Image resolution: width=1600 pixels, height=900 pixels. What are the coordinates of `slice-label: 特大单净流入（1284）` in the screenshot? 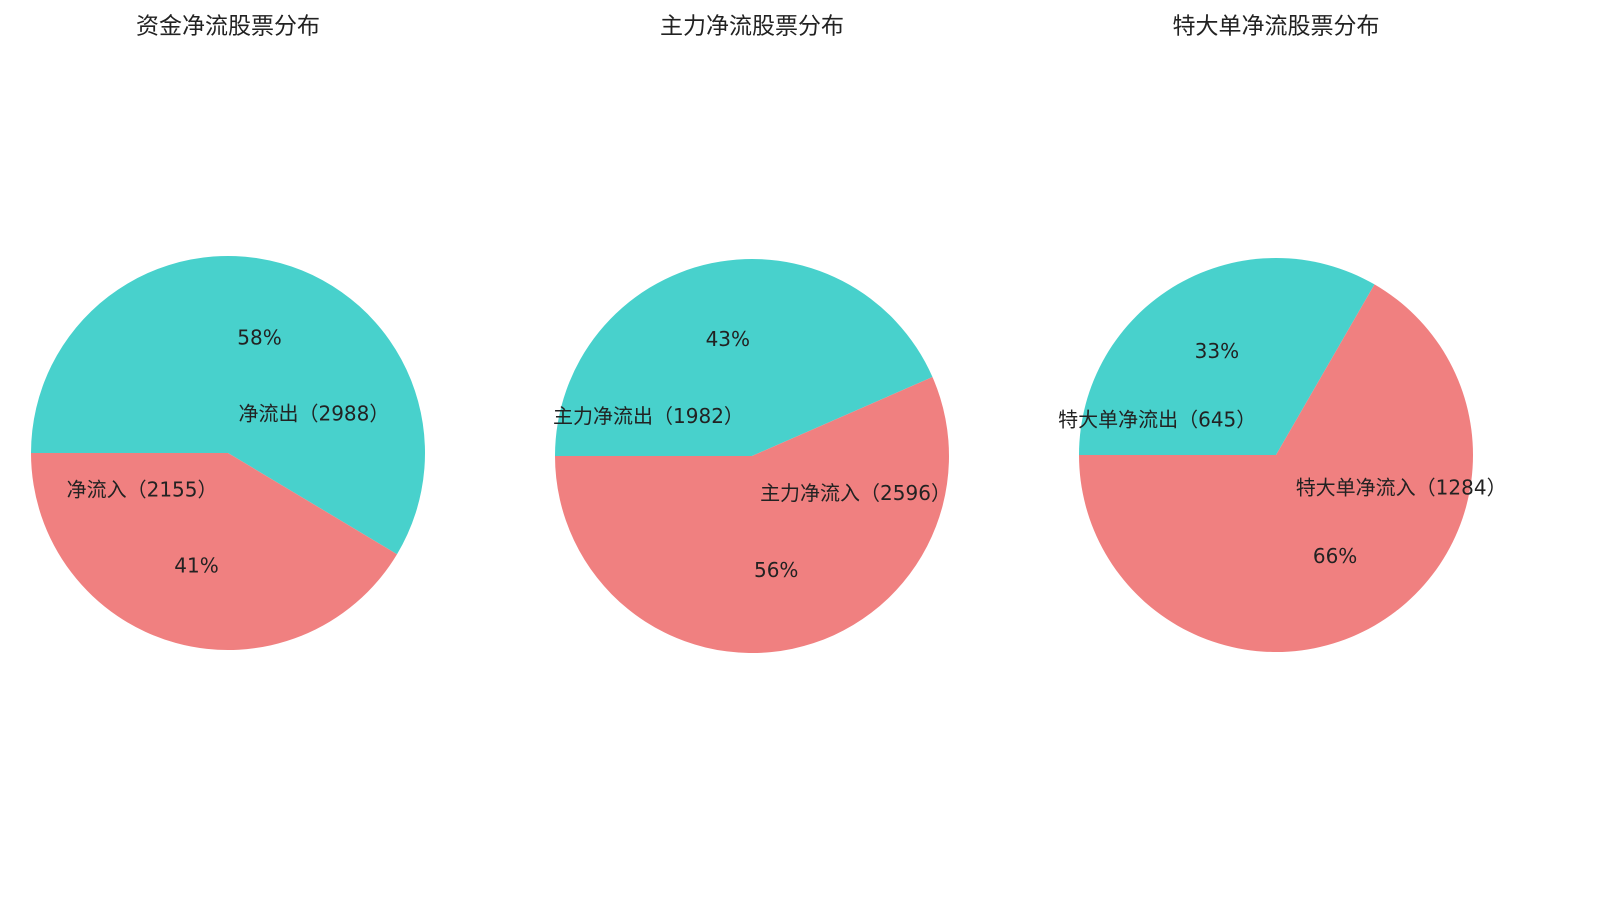 It's located at (1401, 488).